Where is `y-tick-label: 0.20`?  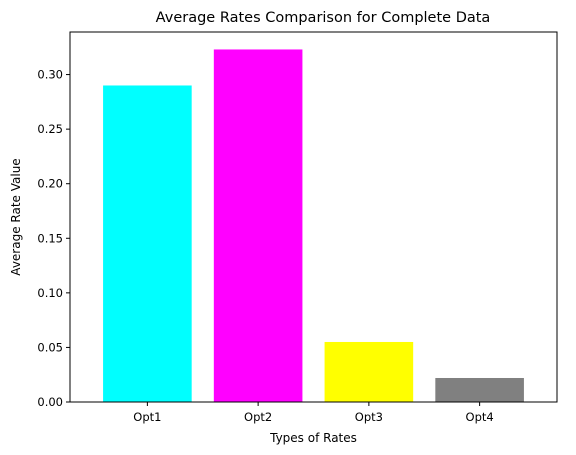
y-tick-label: 0.20 is located at coordinates (50, 184).